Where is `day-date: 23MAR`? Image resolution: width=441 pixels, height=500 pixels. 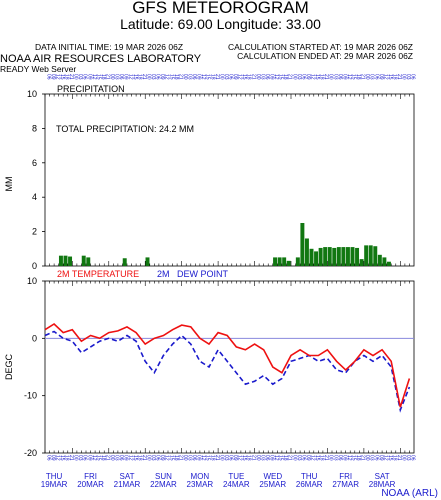
day-date: 23MAR is located at coordinates (200, 484).